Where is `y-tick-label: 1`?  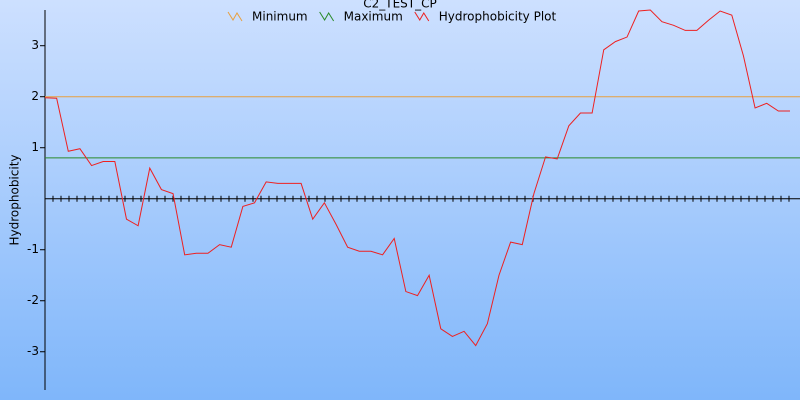
y-tick-label: 1 is located at coordinates (35, 147).